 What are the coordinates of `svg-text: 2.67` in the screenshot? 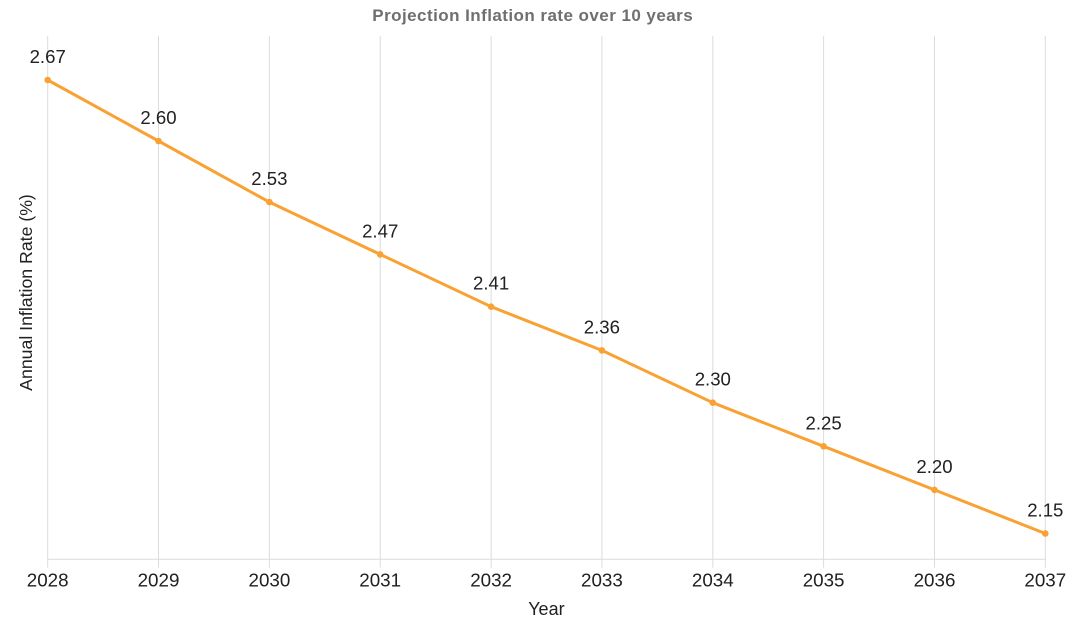 It's located at (48, 56).